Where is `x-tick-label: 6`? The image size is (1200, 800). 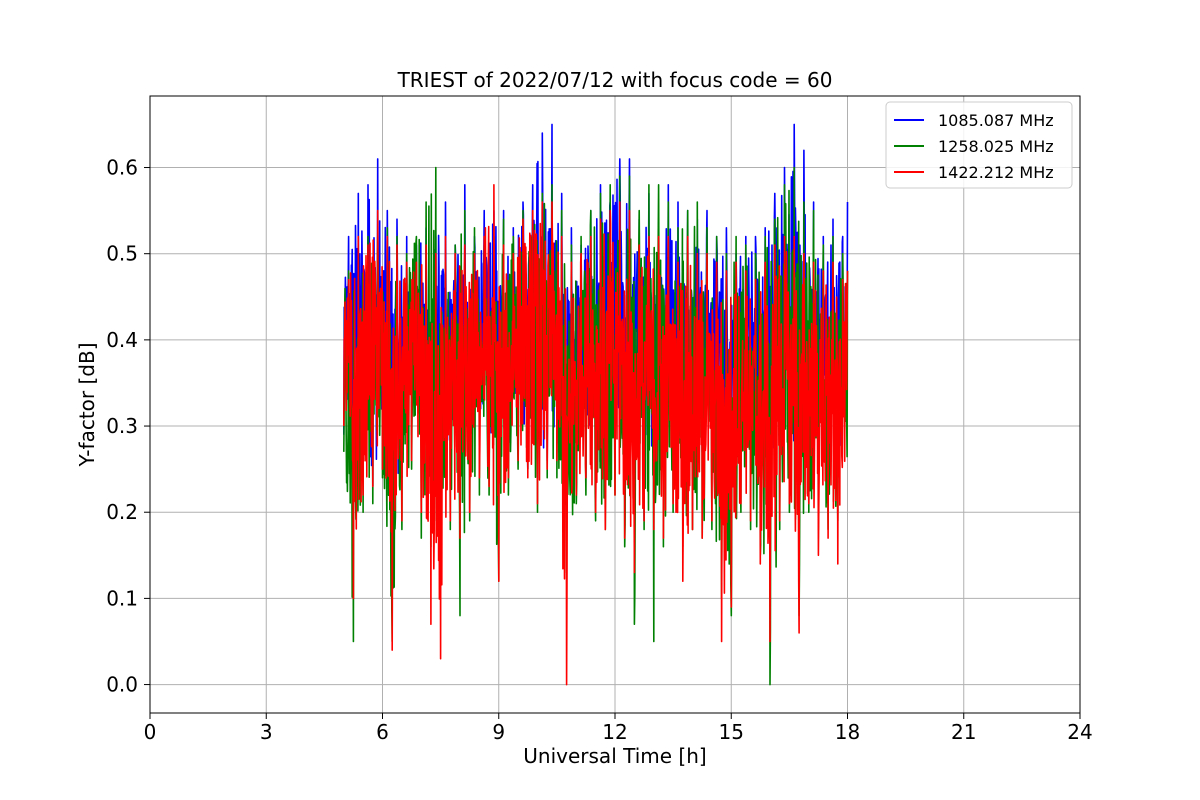 x-tick-label: 6 is located at coordinates (382, 732).